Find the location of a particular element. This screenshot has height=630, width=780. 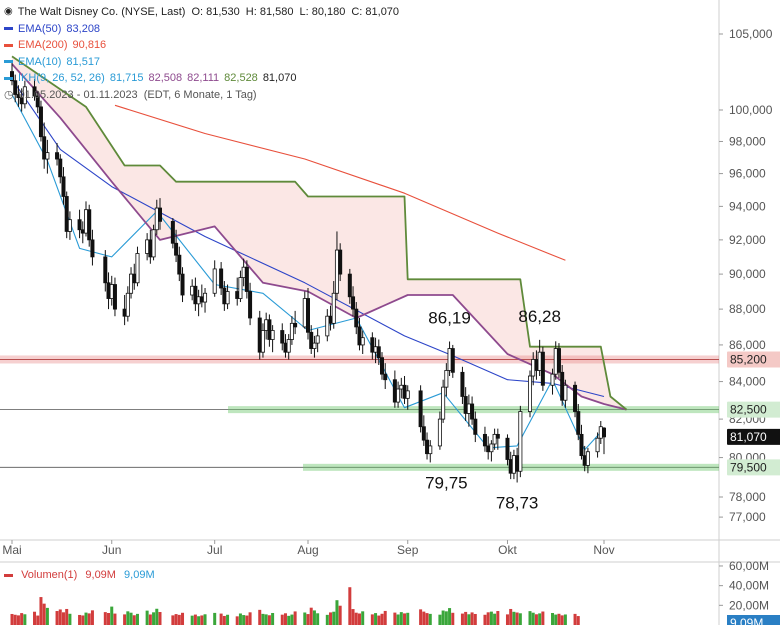

ema50-value: 83,208 is located at coordinates (83, 29).